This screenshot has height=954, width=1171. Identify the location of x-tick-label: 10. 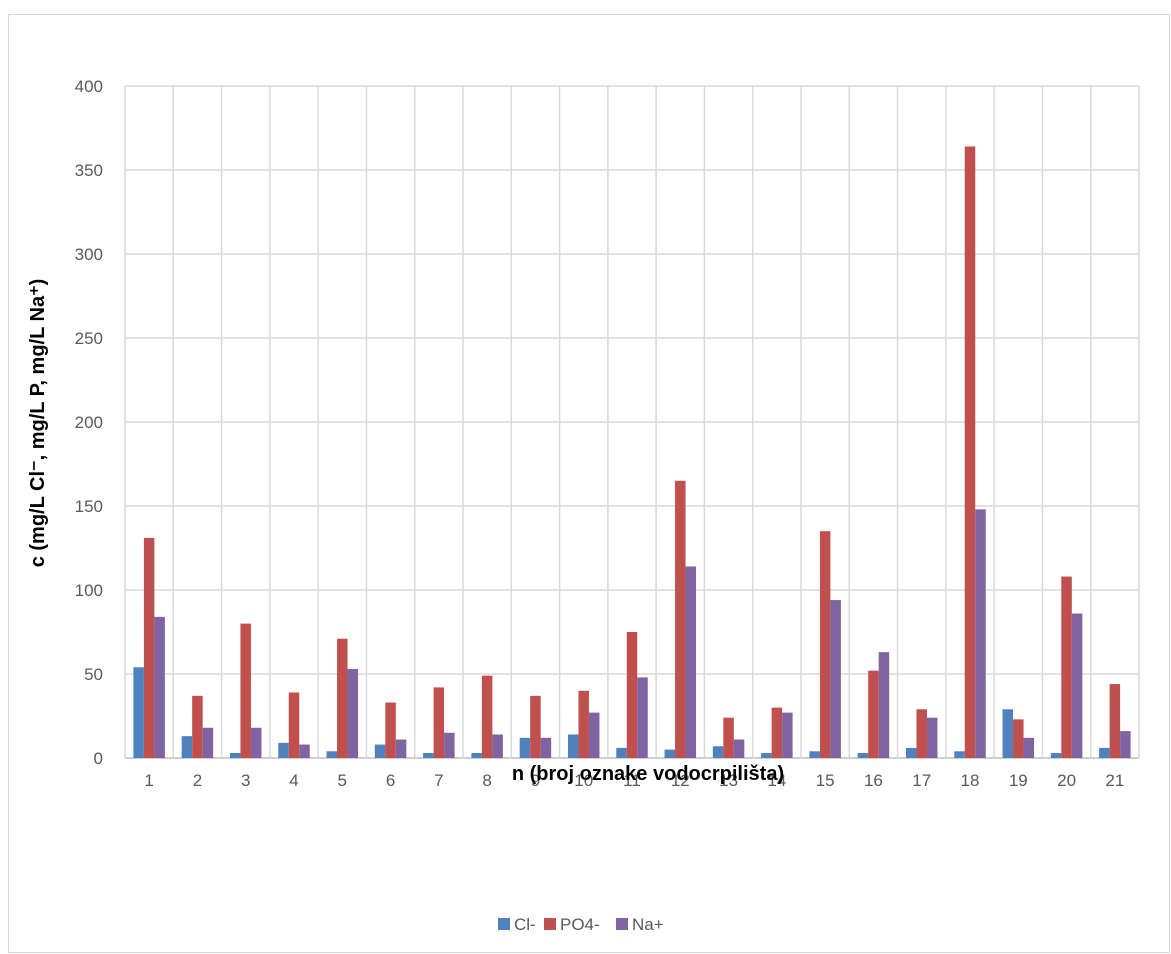
(583, 780).